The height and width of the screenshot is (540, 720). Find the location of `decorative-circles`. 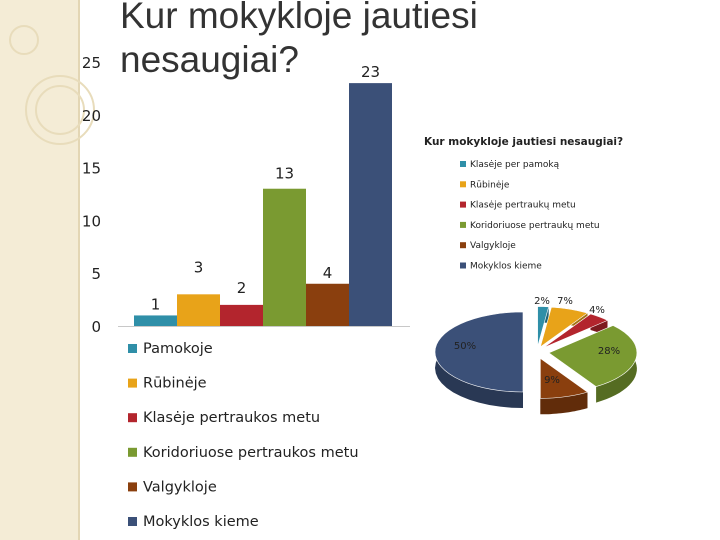

decorative-circles is located at coordinates (52, 85).